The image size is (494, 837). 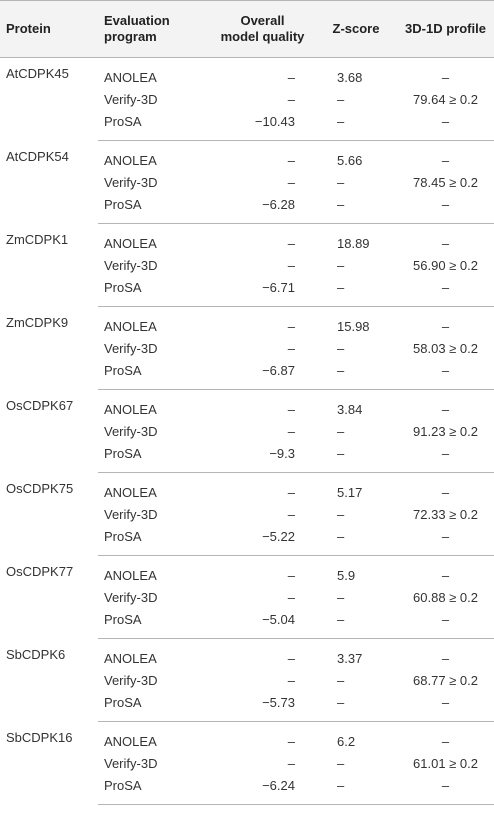 I want to click on table-row: Verify-3D – – 60.88 ≥ 0.2, so click(x=247, y=597).